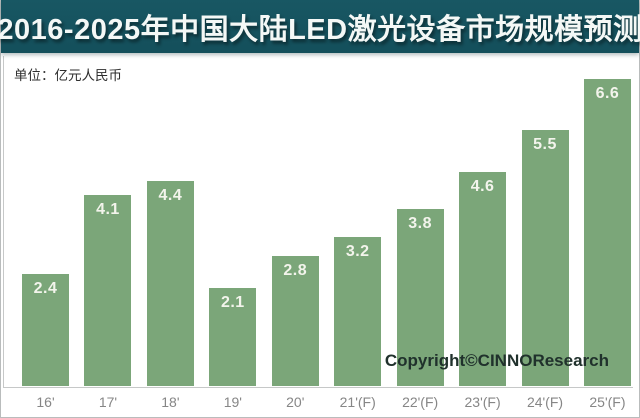 The image size is (640, 418). Describe the element at coordinates (295, 270) in the screenshot. I see `bar-value-label: 2.8` at that location.